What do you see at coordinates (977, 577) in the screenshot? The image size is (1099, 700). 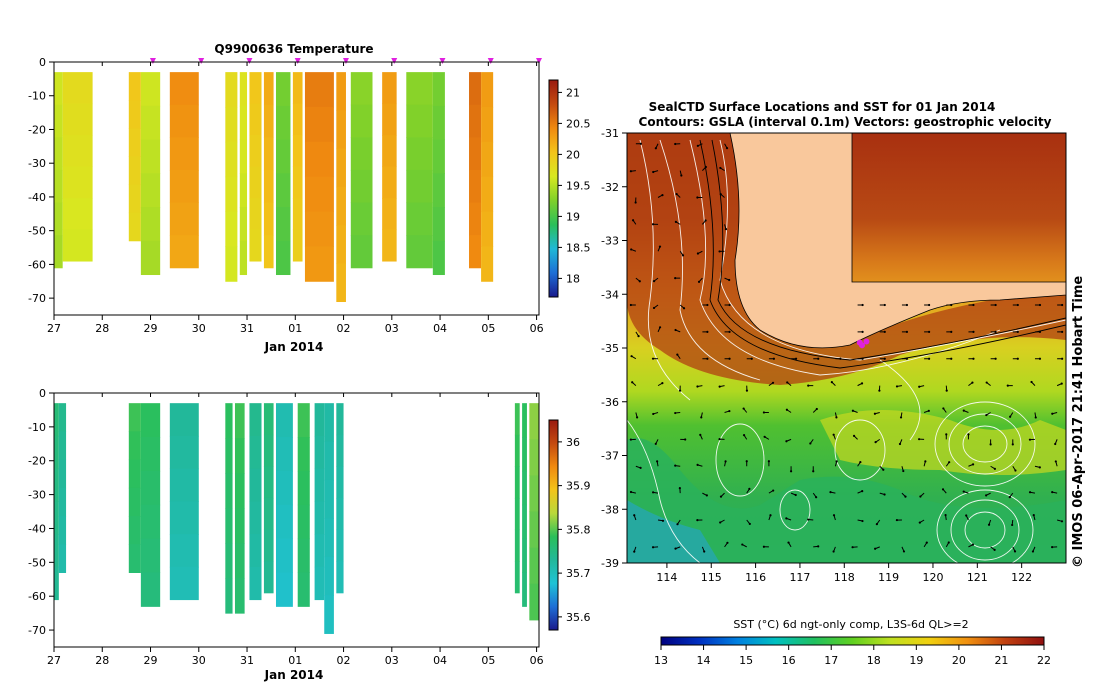 I see `lon-tick-label: 121` at bounding box center [977, 577].